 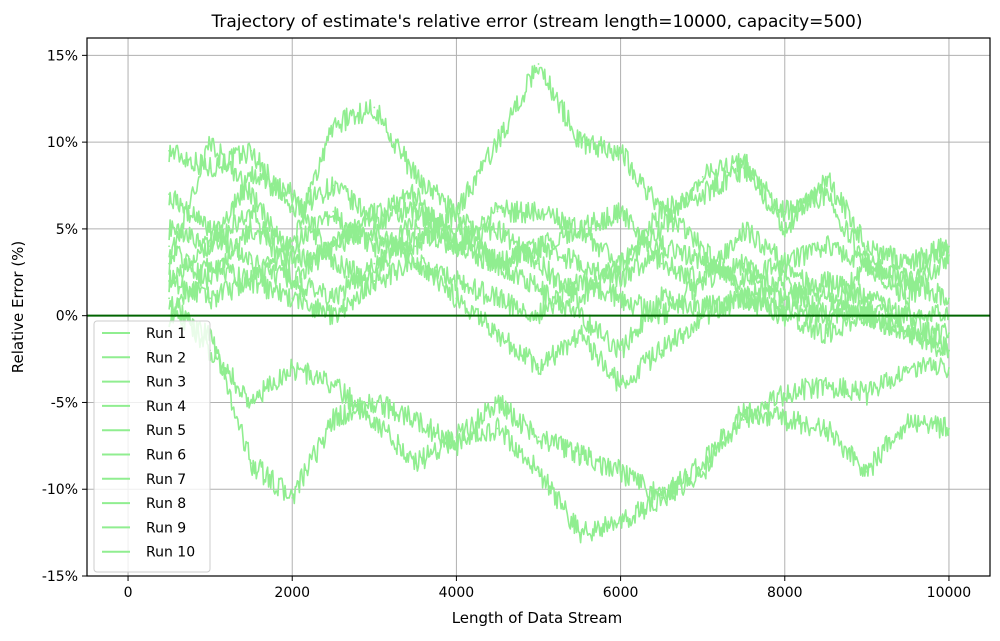 What do you see at coordinates (170, 553) in the screenshot?
I see `legend-label: Run 10` at bounding box center [170, 553].